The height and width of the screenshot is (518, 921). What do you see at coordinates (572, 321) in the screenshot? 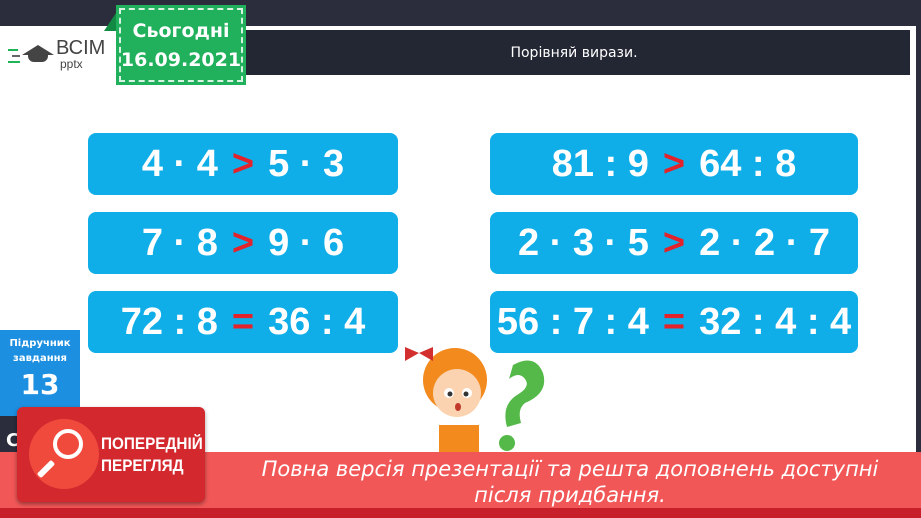
I see `expression-left: 56 : 7 : 4` at bounding box center [572, 321].